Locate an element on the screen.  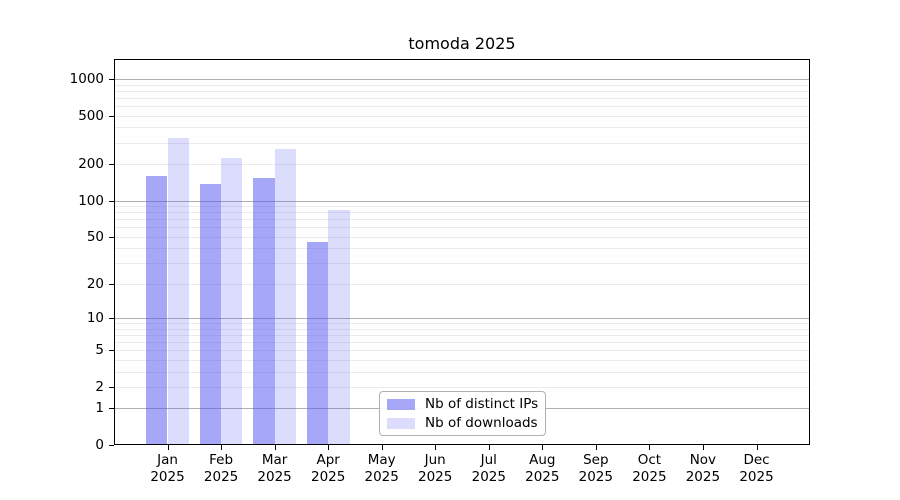
legend-swatch-downloads-icon is located at coordinates (401, 423).